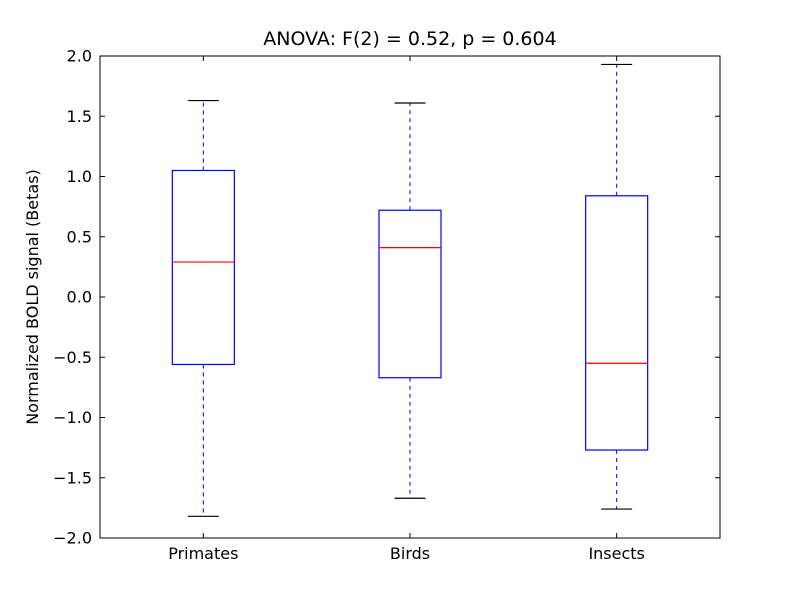  Describe the element at coordinates (79, 116) in the screenshot. I see `y-tick-label: 1.5` at that location.